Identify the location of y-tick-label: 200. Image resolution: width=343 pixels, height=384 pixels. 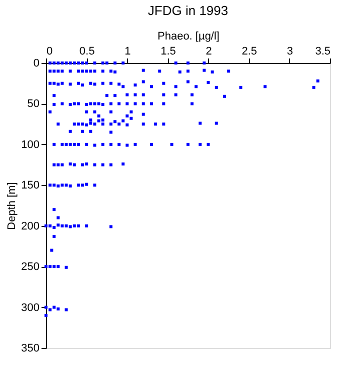
(30, 226).